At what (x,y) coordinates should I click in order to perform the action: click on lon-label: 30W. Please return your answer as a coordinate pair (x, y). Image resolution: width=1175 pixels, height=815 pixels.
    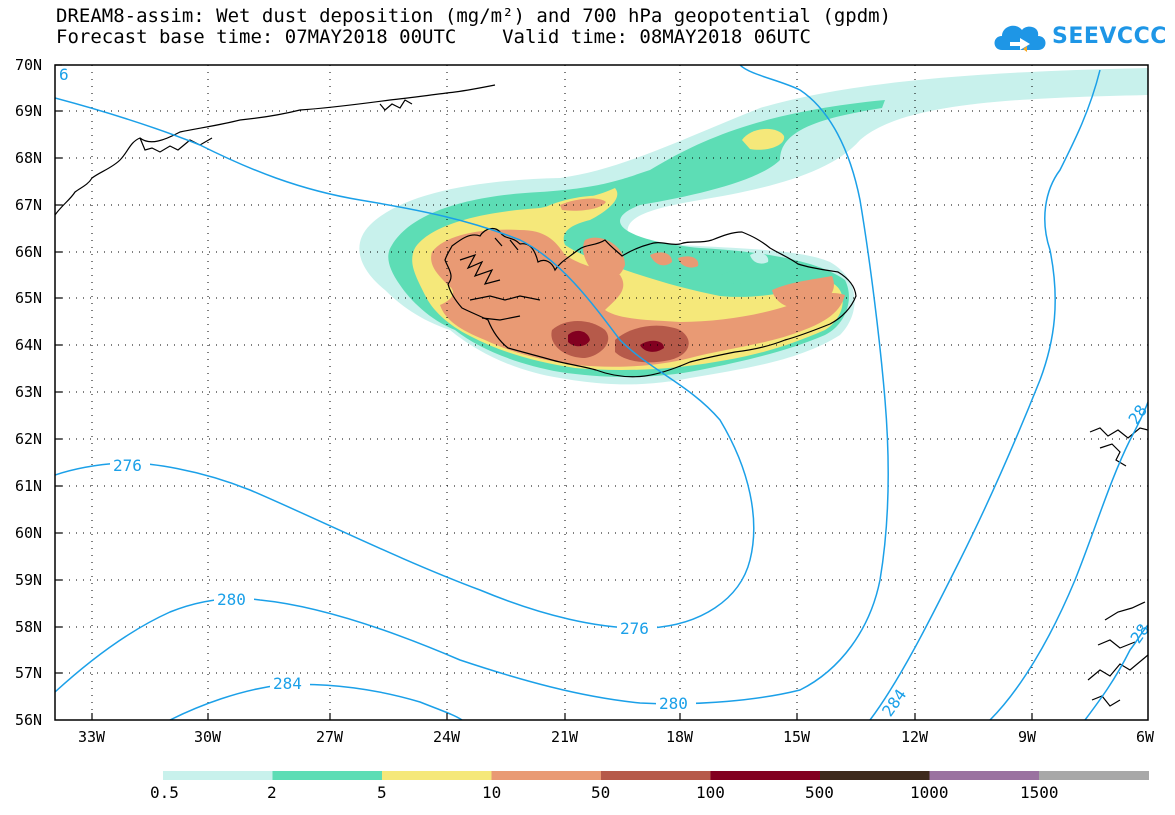
    Looking at the image, I should click on (208, 737).